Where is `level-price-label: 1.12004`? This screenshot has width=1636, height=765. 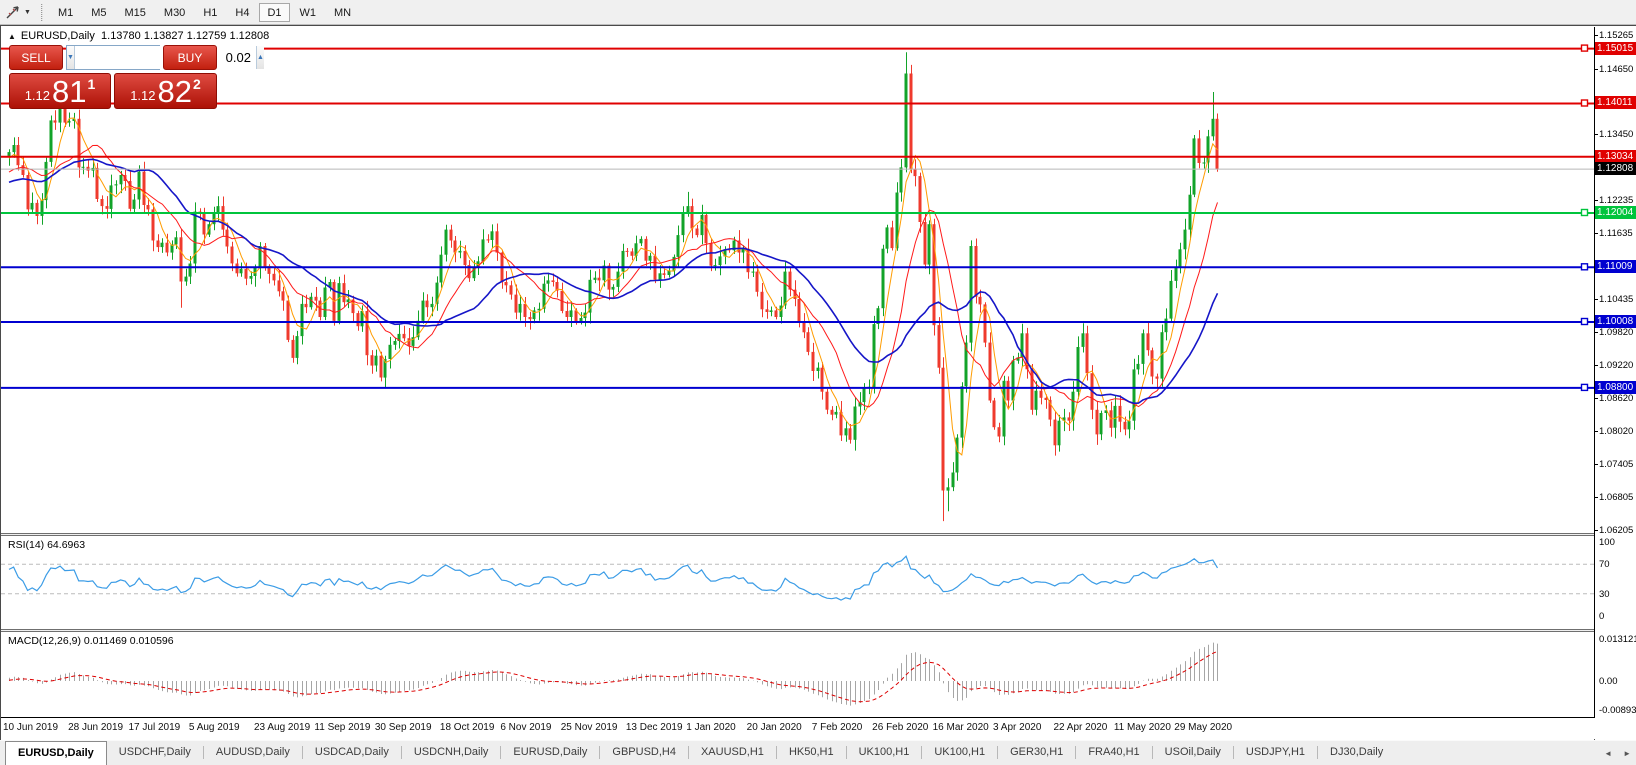 level-price-label: 1.12004 is located at coordinates (1615, 213).